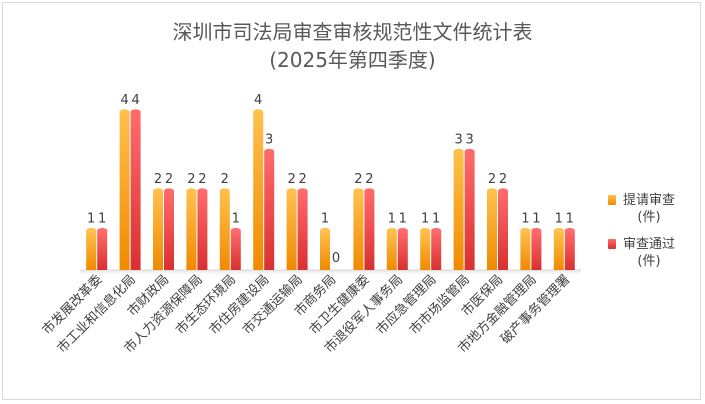 The image size is (705, 404). What do you see at coordinates (525, 218) in the screenshot?
I see `data-label-submitted-14: 1` at bounding box center [525, 218].